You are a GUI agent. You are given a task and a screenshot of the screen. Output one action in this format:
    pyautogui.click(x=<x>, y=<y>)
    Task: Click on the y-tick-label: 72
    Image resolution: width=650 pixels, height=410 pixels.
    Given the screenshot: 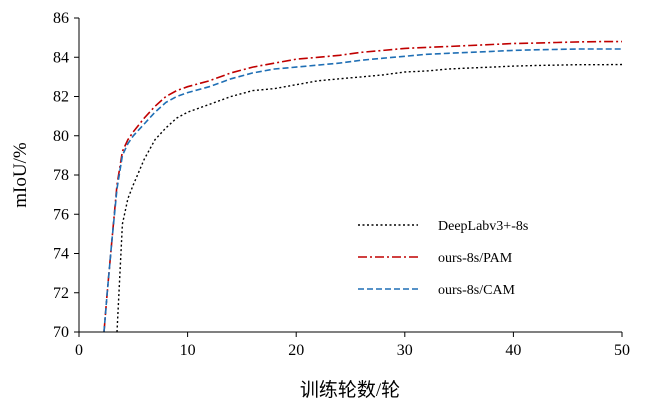 What is the action you would take?
    pyautogui.click(x=61, y=293)
    